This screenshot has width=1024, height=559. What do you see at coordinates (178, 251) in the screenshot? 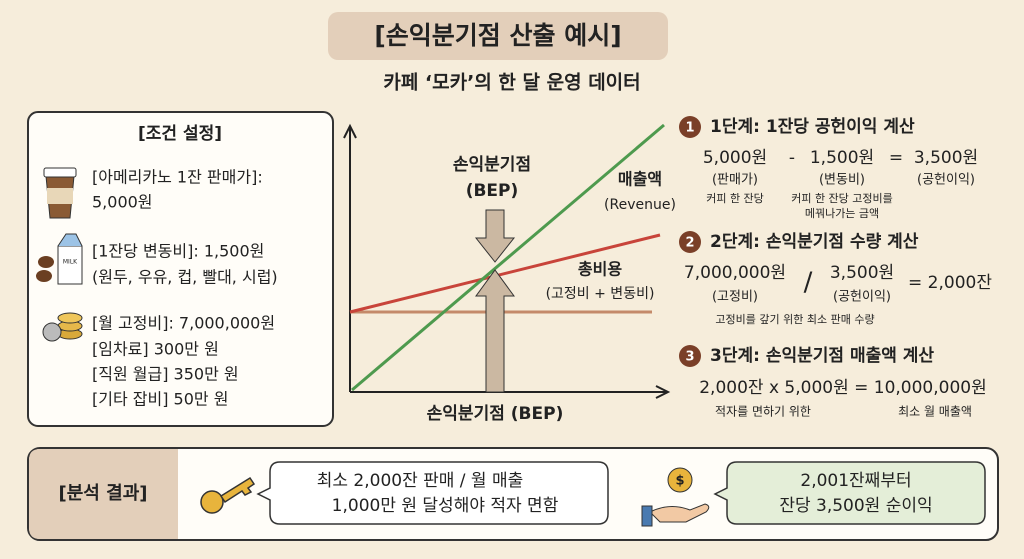
I see `condition-text: [1잔당 변동비]: 1,500원` at bounding box center [178, 251].